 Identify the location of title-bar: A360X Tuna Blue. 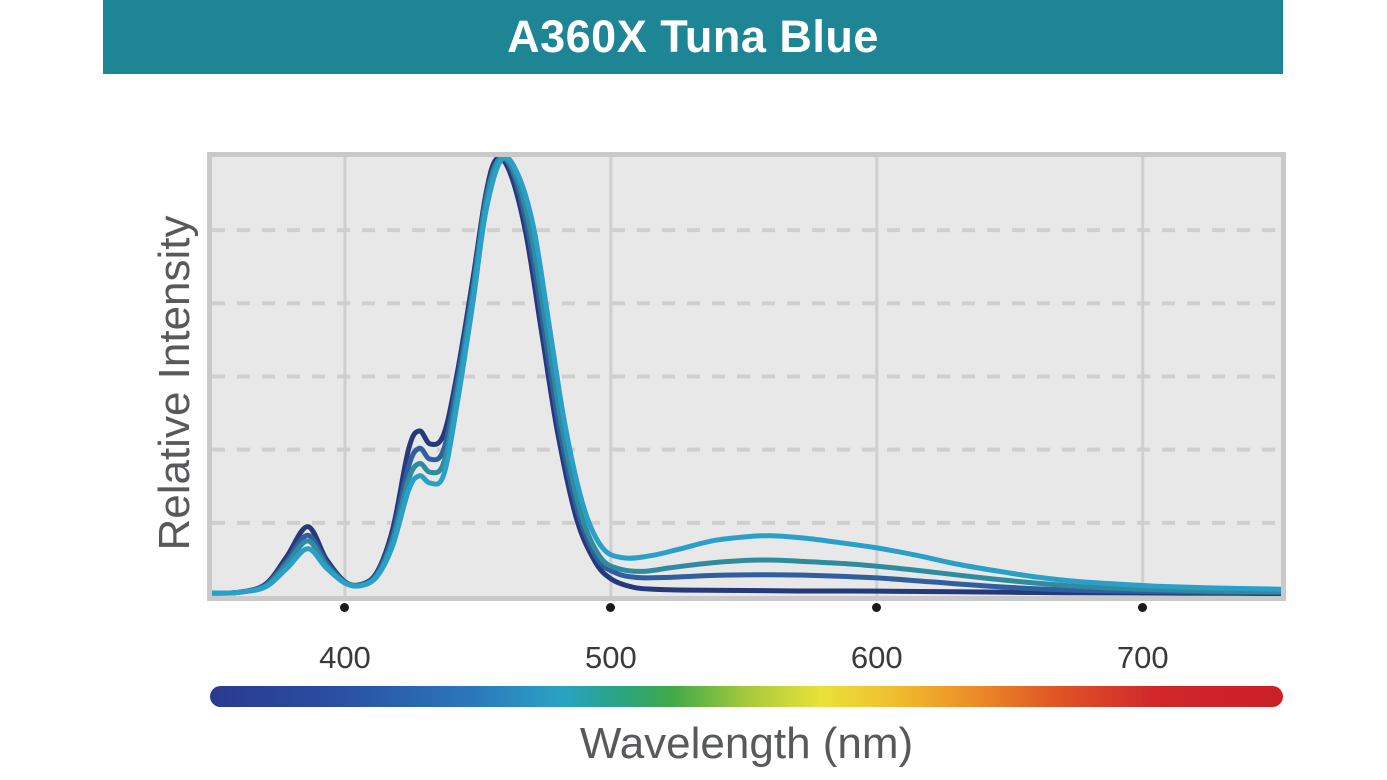
(693, 37).